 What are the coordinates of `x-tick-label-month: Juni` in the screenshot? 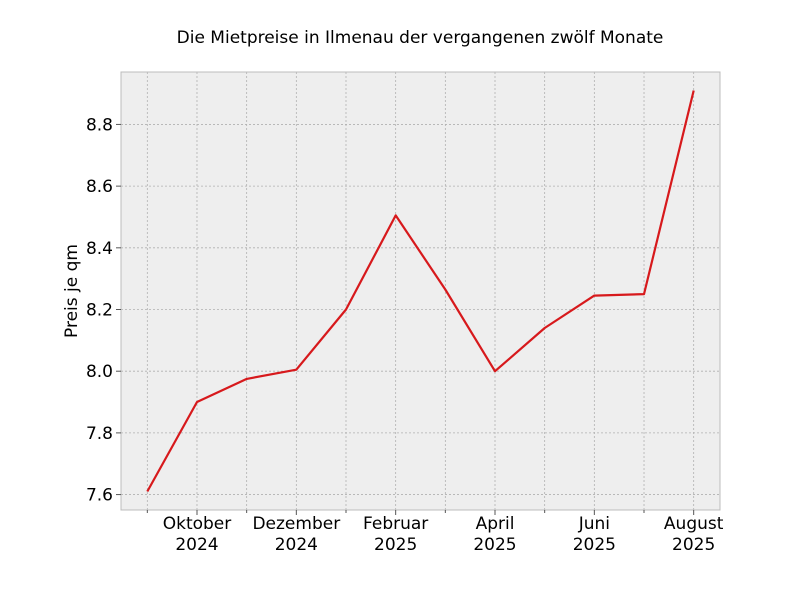 It's located at (594, 524).